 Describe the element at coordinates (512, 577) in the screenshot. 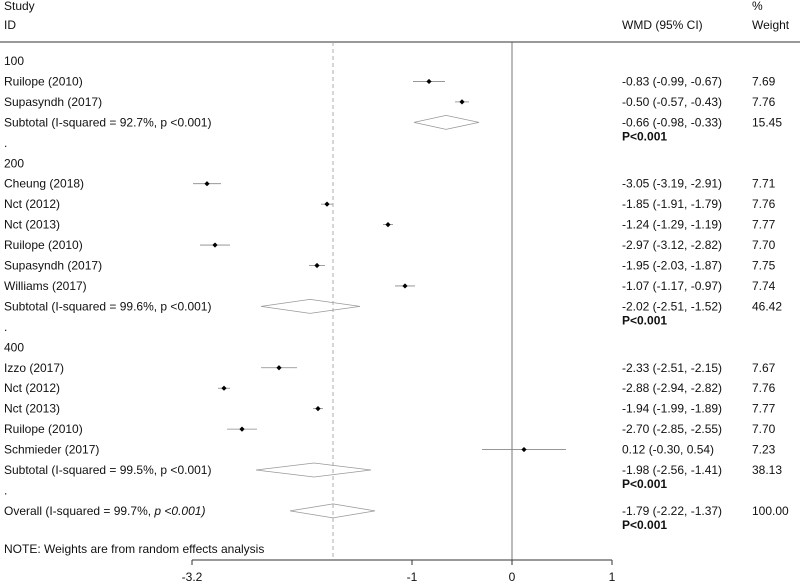

I see `x-tick-label: 0` at that location.